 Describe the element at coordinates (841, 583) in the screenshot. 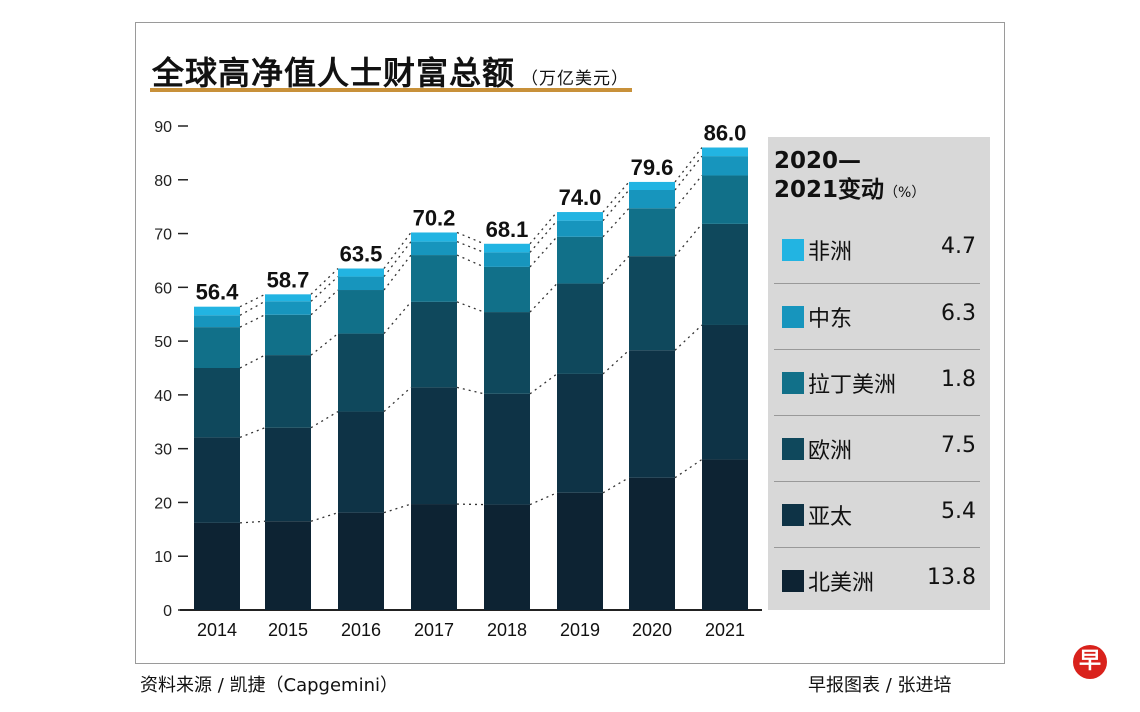

I see `legend-label: 北美洲` at that location.